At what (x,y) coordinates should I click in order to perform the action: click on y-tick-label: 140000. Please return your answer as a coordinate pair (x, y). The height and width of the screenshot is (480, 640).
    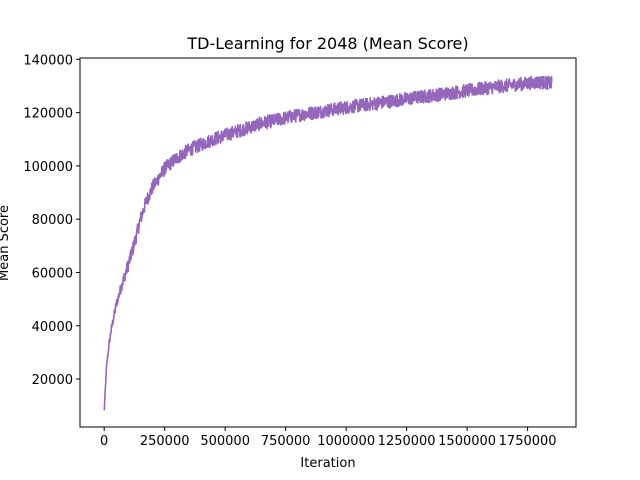
    Looking at the image, I should click on (48, 60).